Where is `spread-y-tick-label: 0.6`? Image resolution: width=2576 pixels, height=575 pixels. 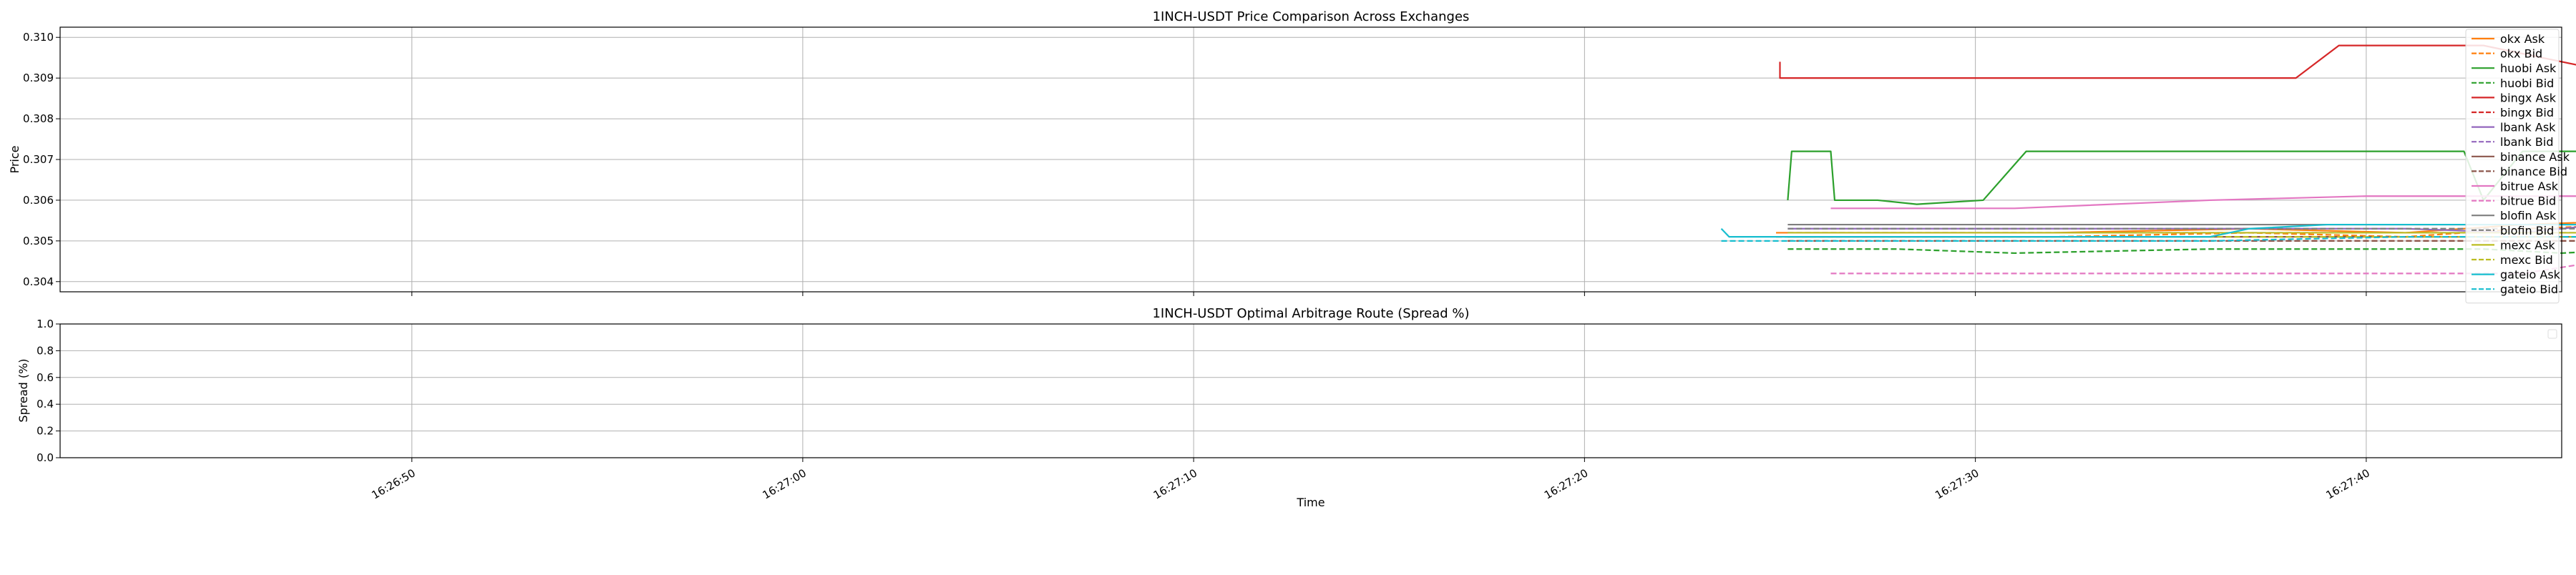 spread-y-tick-label: 0.6 is located at coordinates (45, 378).